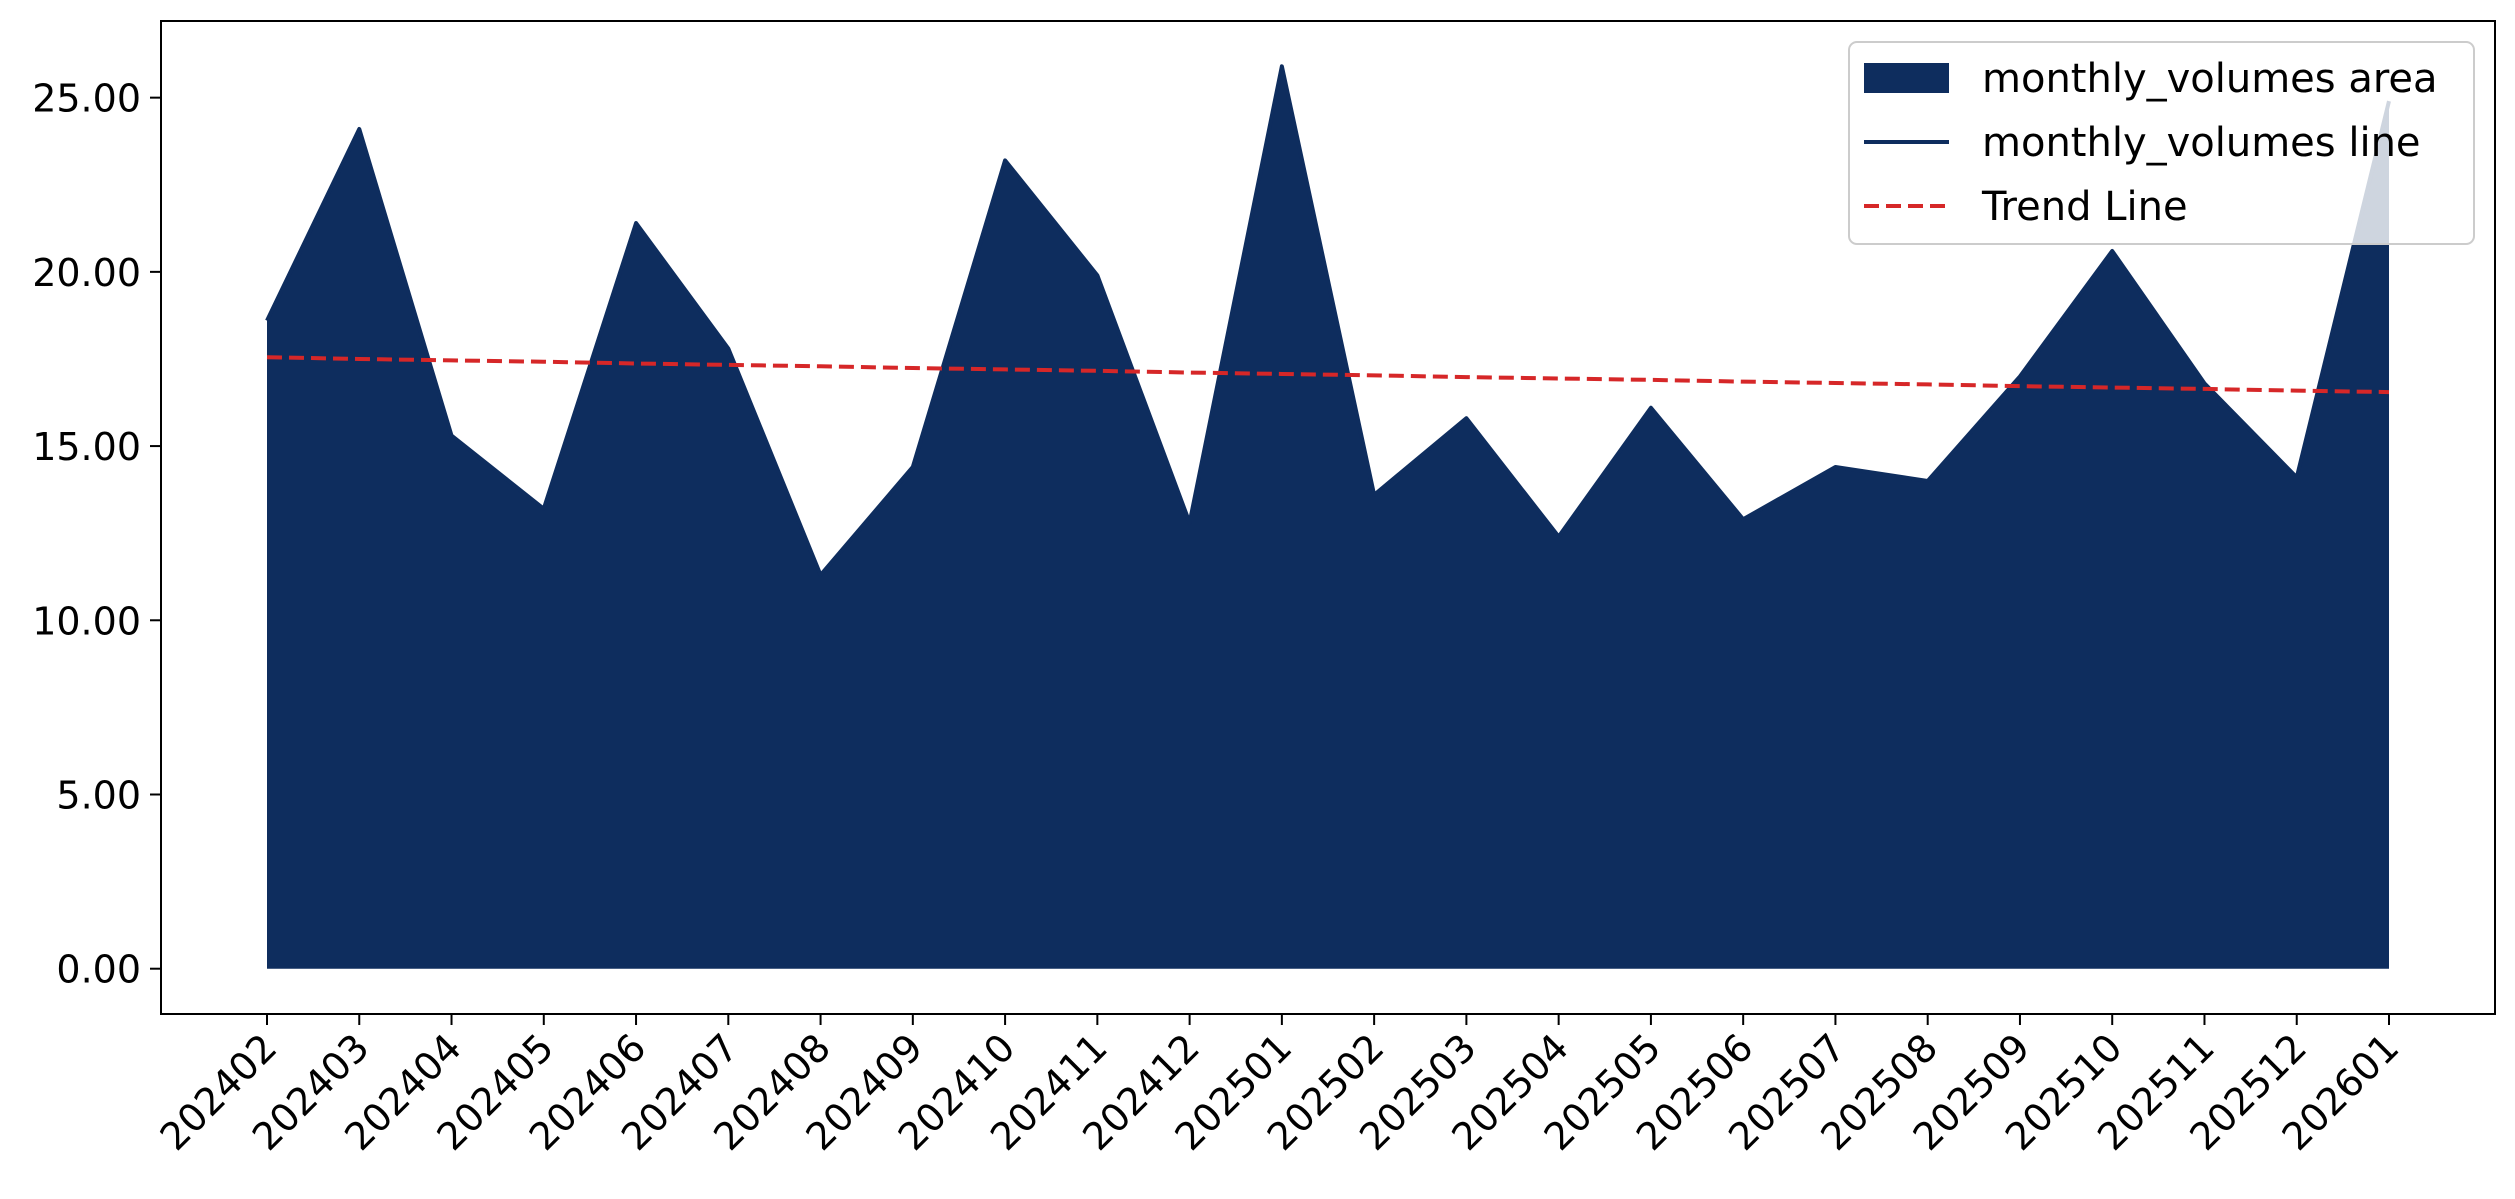 This screenshot has width=2515, height=1199. What do you see at coordinates (1328, 375) in the screenshot?
I see `series-trend-line` at bounding box center [1328, 375].